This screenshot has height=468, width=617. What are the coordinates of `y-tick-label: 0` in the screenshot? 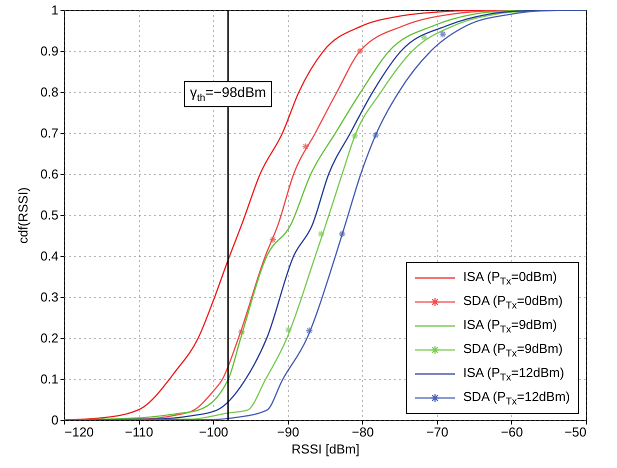 It's located at (54, 420).